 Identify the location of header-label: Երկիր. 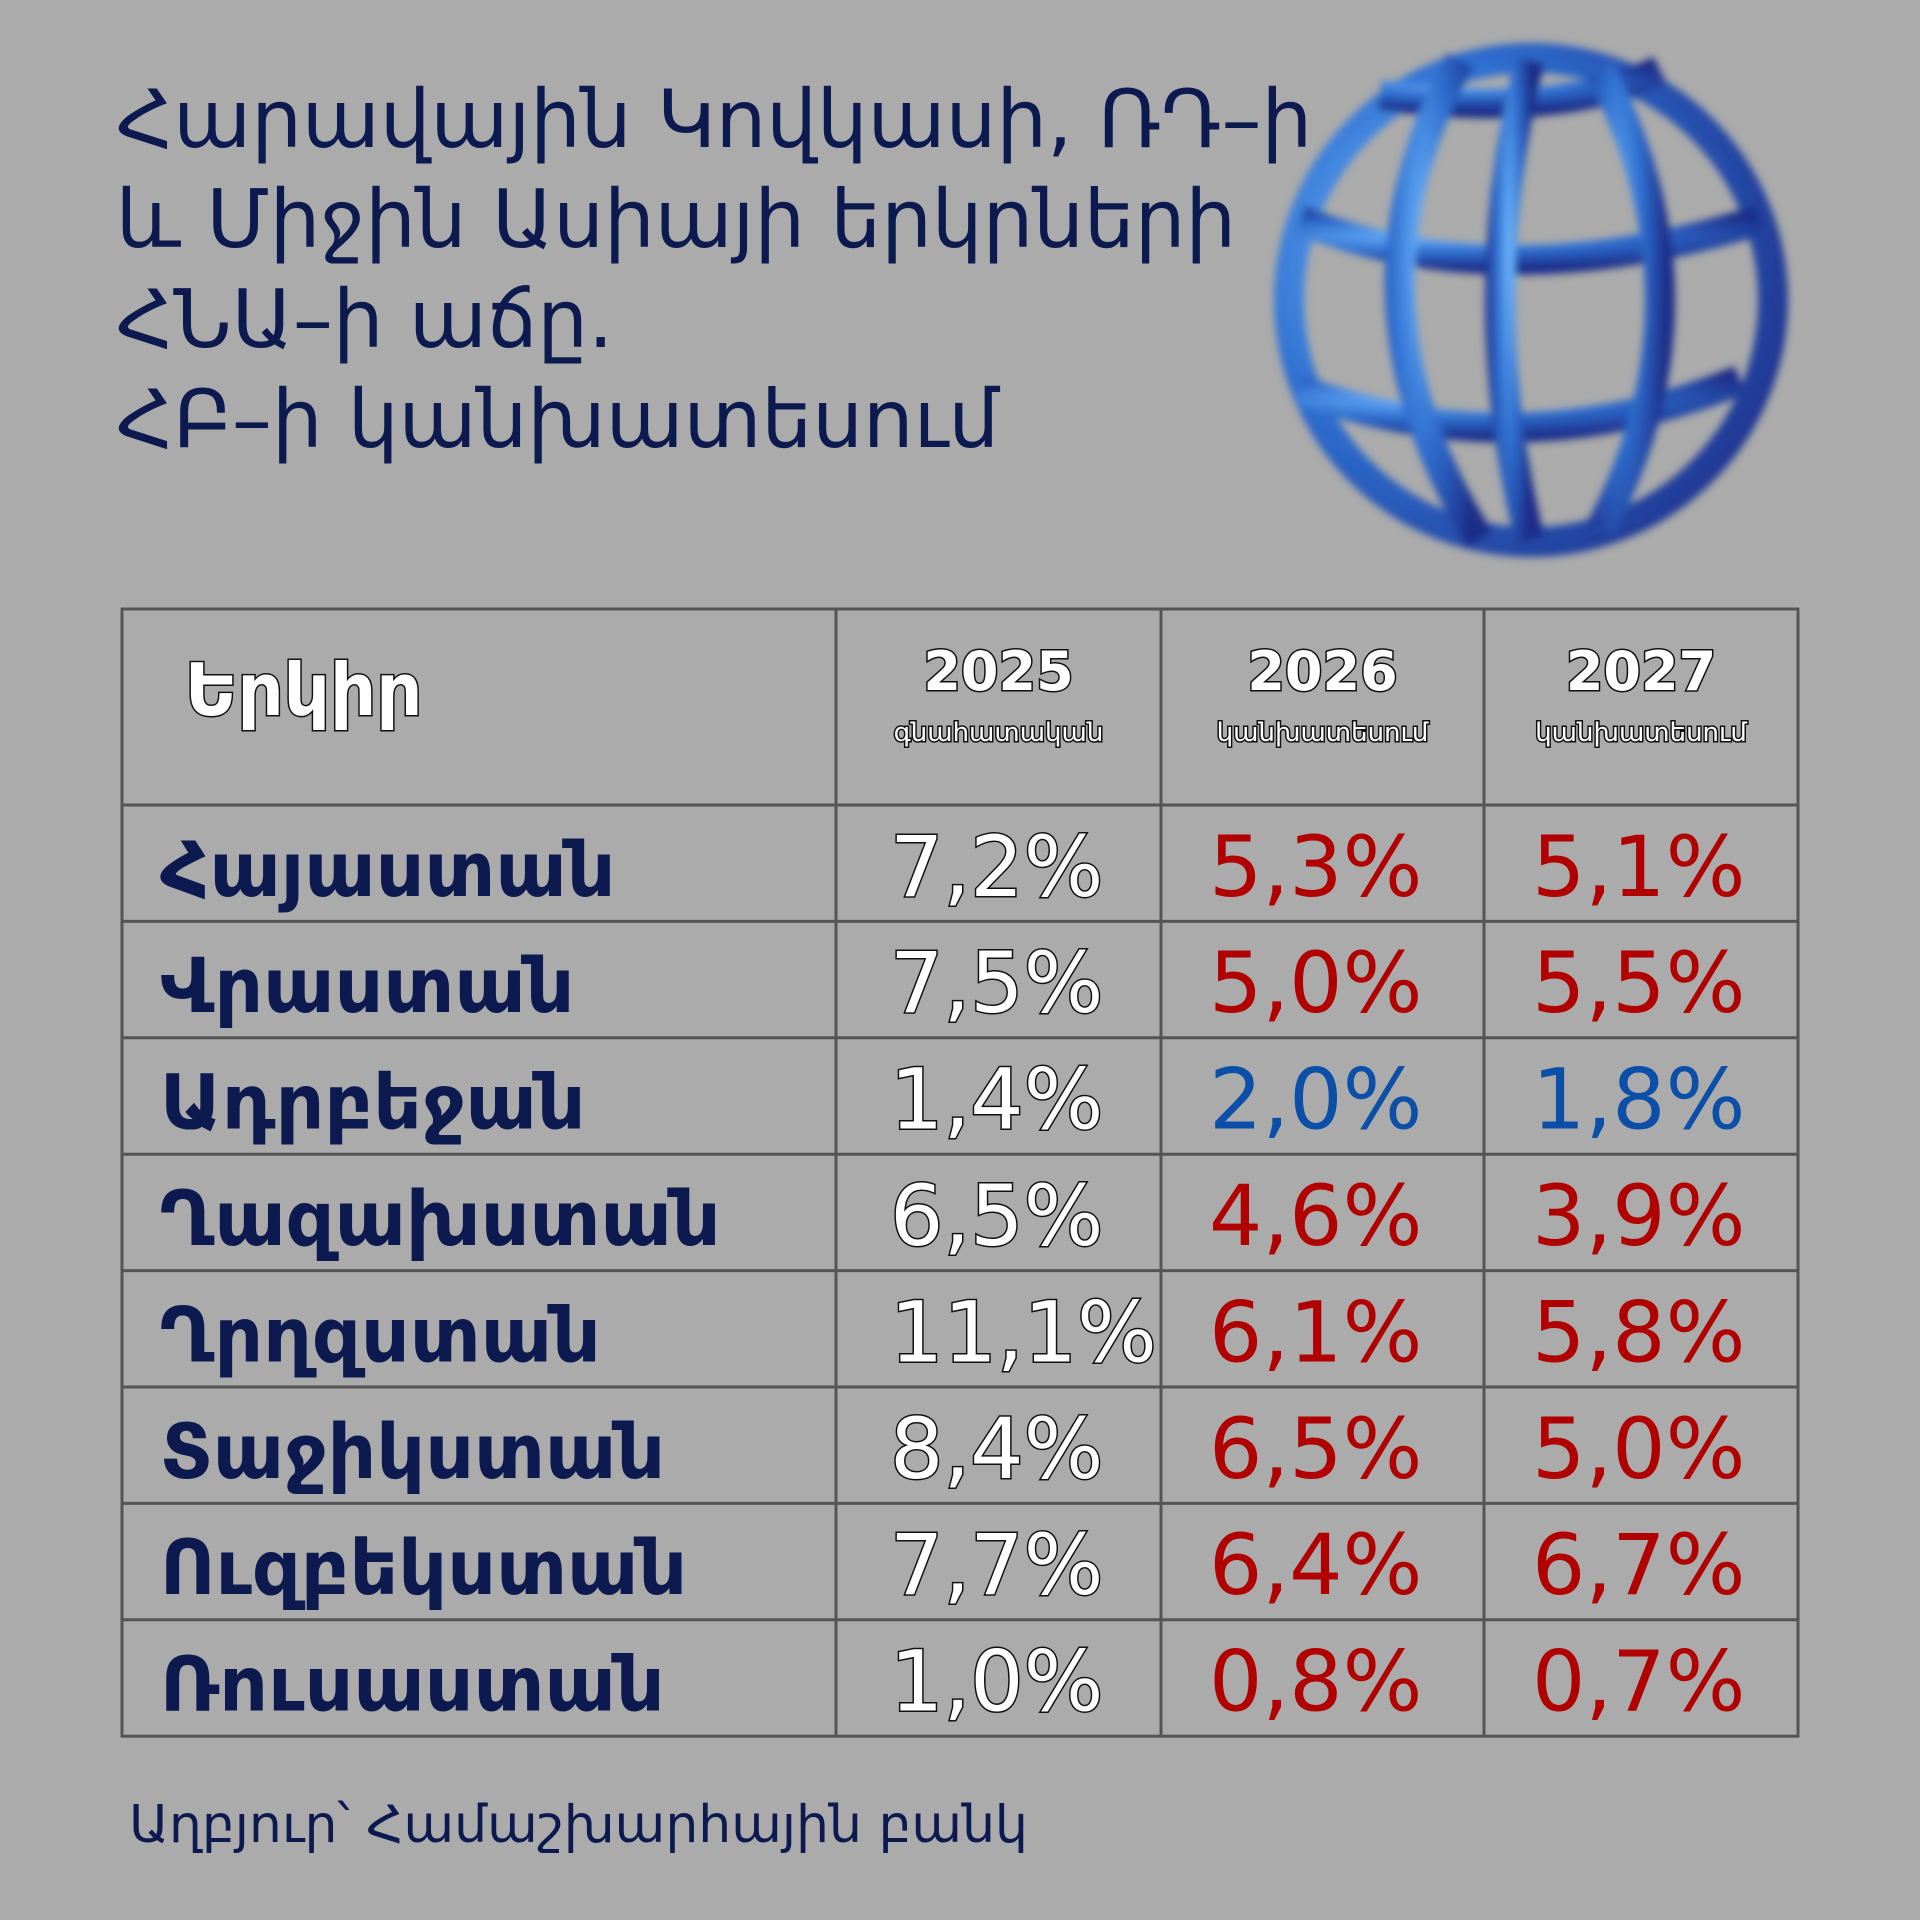
(304, 690).